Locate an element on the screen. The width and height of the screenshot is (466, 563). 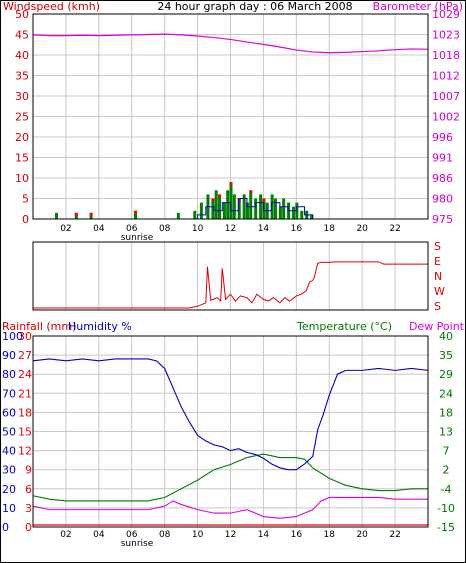
dewpoint-axis-title: Dew Point is located at coordinates (437, 326).